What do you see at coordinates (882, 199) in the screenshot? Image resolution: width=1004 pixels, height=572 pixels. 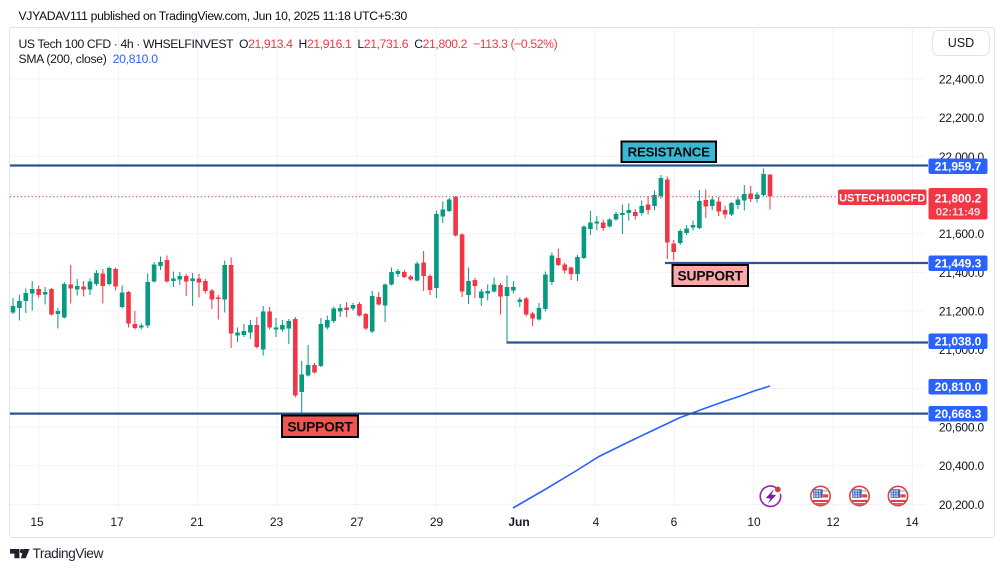 I see `svg-text: USTECH100CFD` at bounding box center [882, 199].